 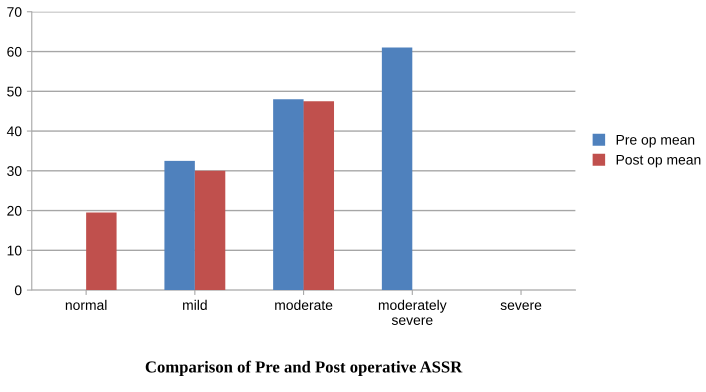 I want to click on y-tick-label: 10, so click(x=15, y=251).